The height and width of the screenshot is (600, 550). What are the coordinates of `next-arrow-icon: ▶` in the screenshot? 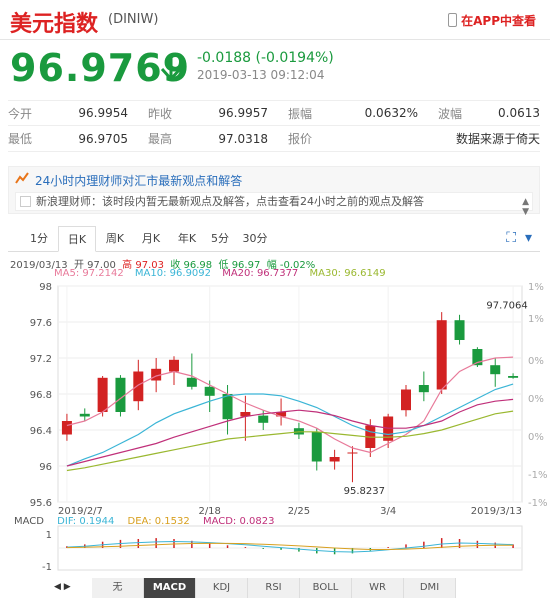 It's located at (67, 587).